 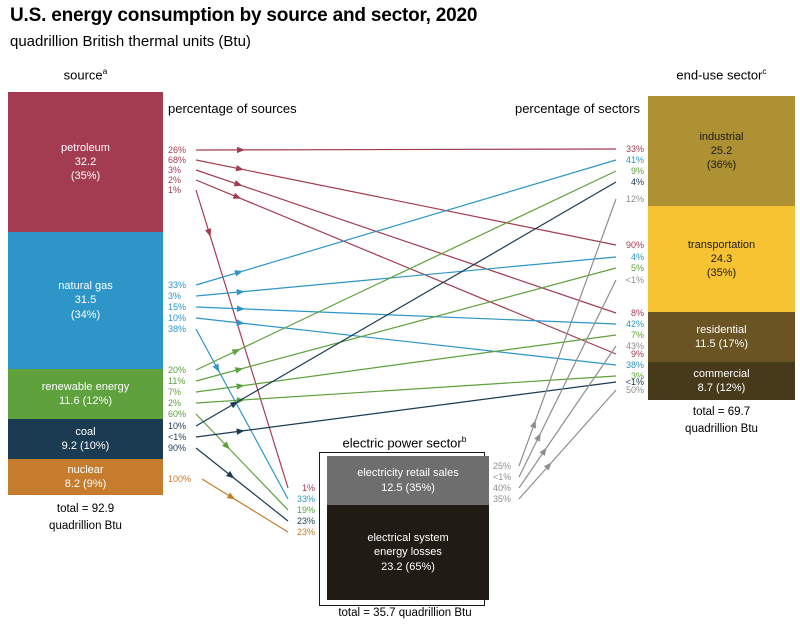 I want to click on electricity-retail-sales-box: electricity retail sales 12.5 (35%), so click(x=408, y=480).